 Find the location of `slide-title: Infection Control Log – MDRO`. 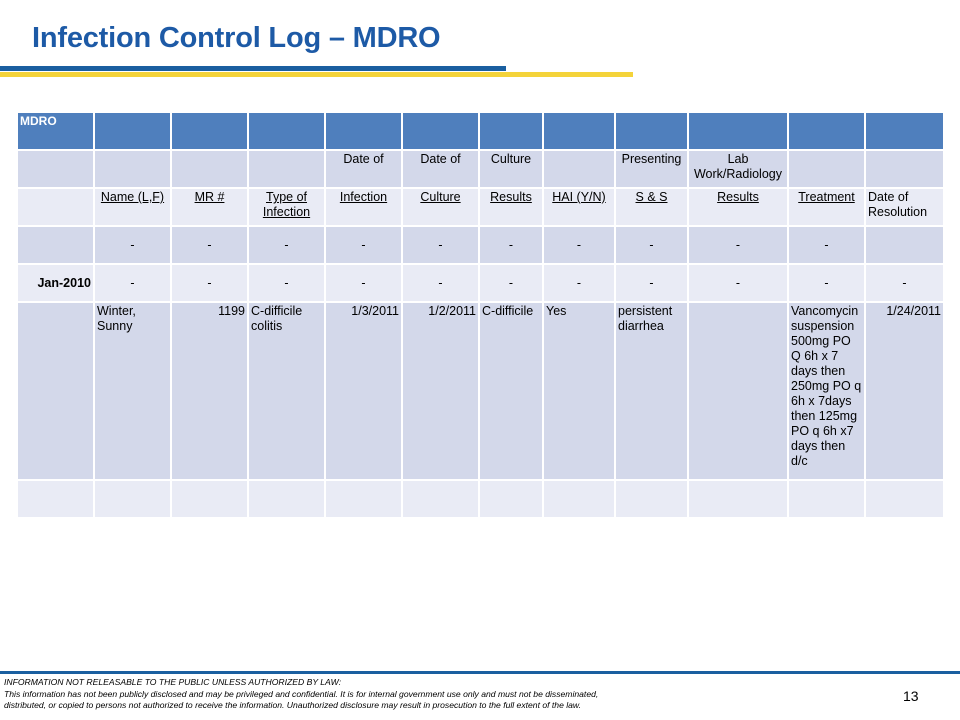

slide-title: Infection Control Log – MDRO is located at coordinates (236, 38).